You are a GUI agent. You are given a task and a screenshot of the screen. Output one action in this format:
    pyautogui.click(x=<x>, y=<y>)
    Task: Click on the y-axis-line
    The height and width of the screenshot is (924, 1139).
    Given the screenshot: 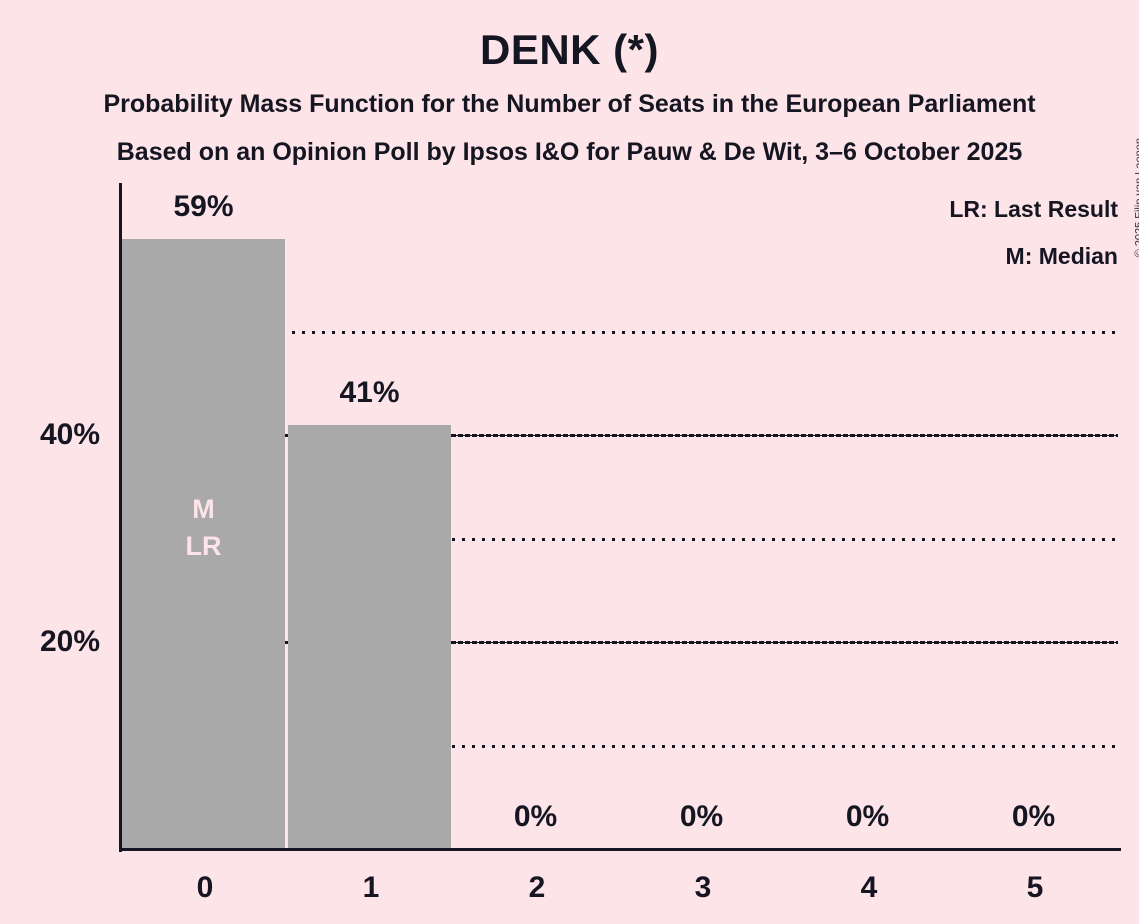 What is the action you would take?
    pyautogui.click(x=120, y=517)
    